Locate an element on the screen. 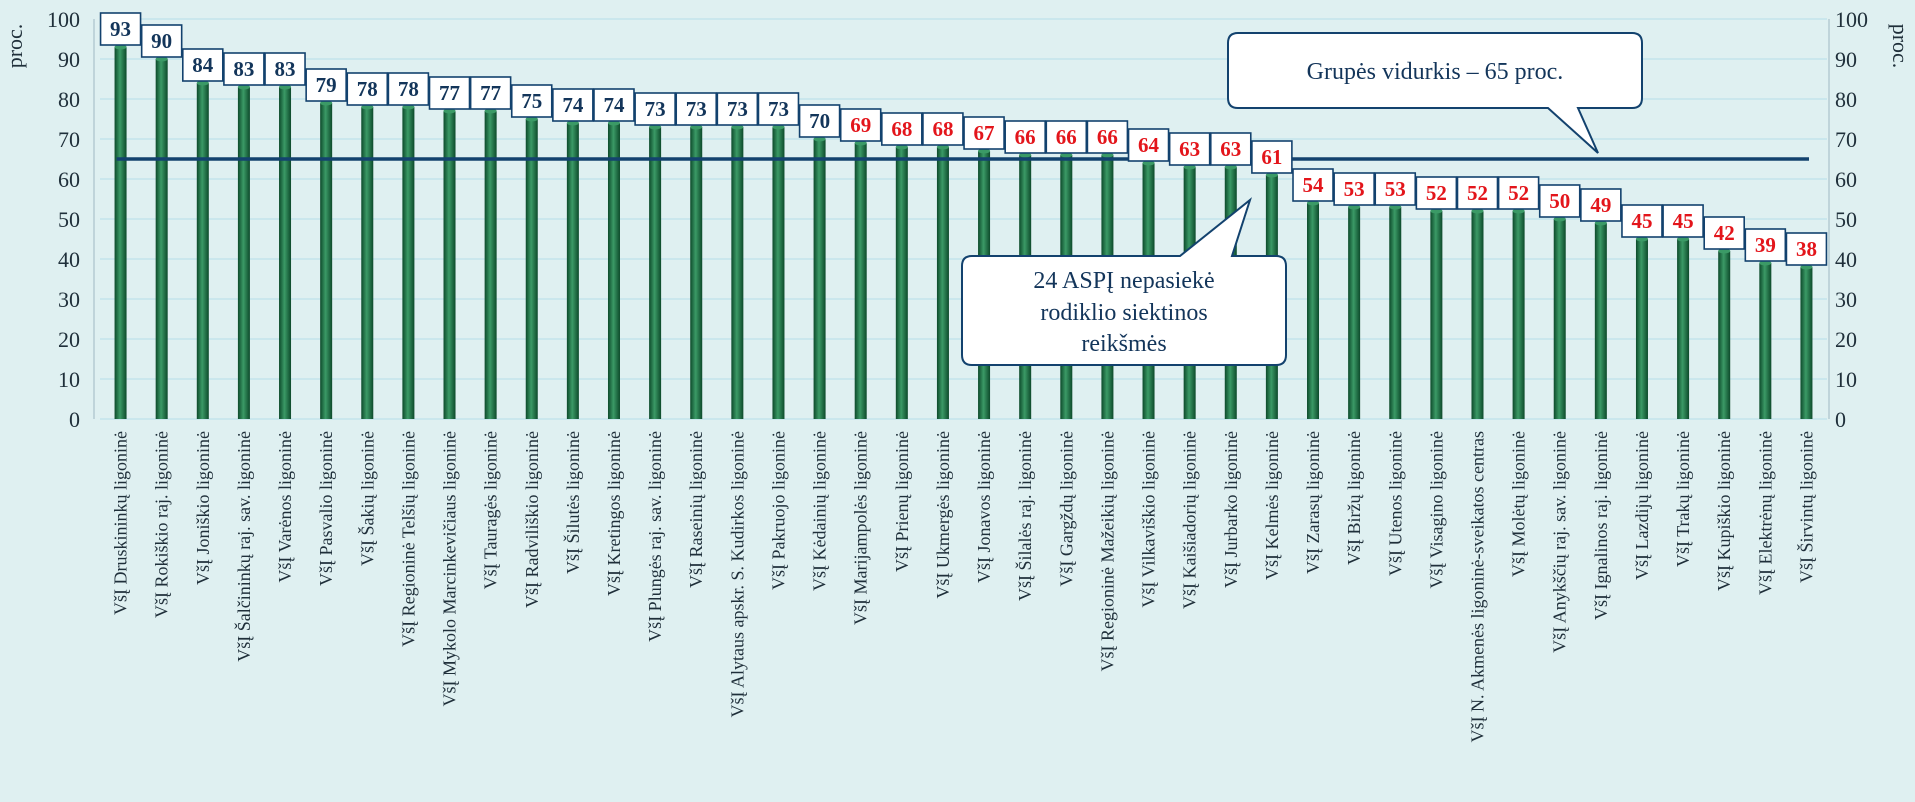 The image size is (1915, 802). data-label: 50 is located at coordinates (1559, 201).